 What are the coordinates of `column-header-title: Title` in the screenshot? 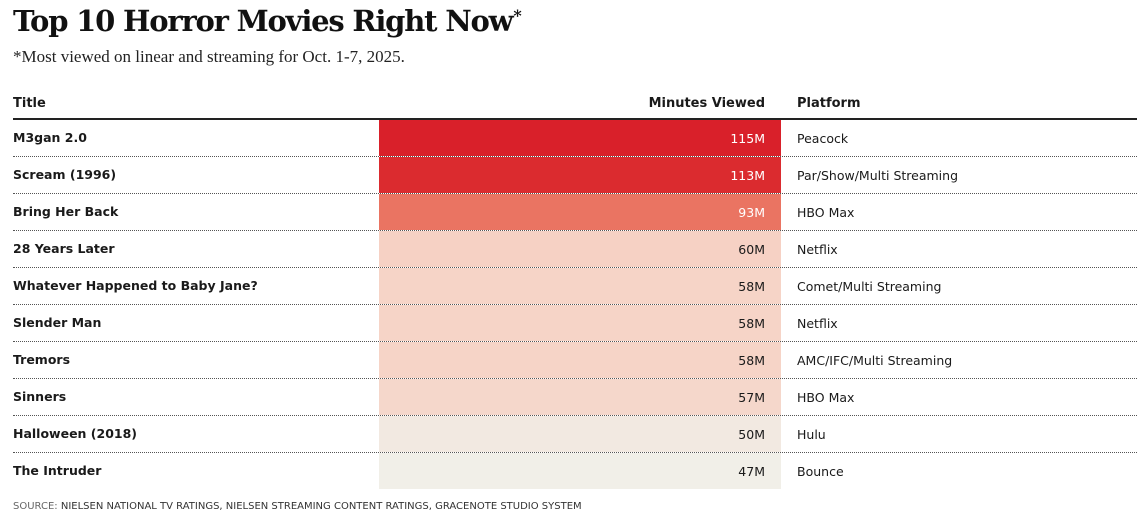 It's located at (29, 103).